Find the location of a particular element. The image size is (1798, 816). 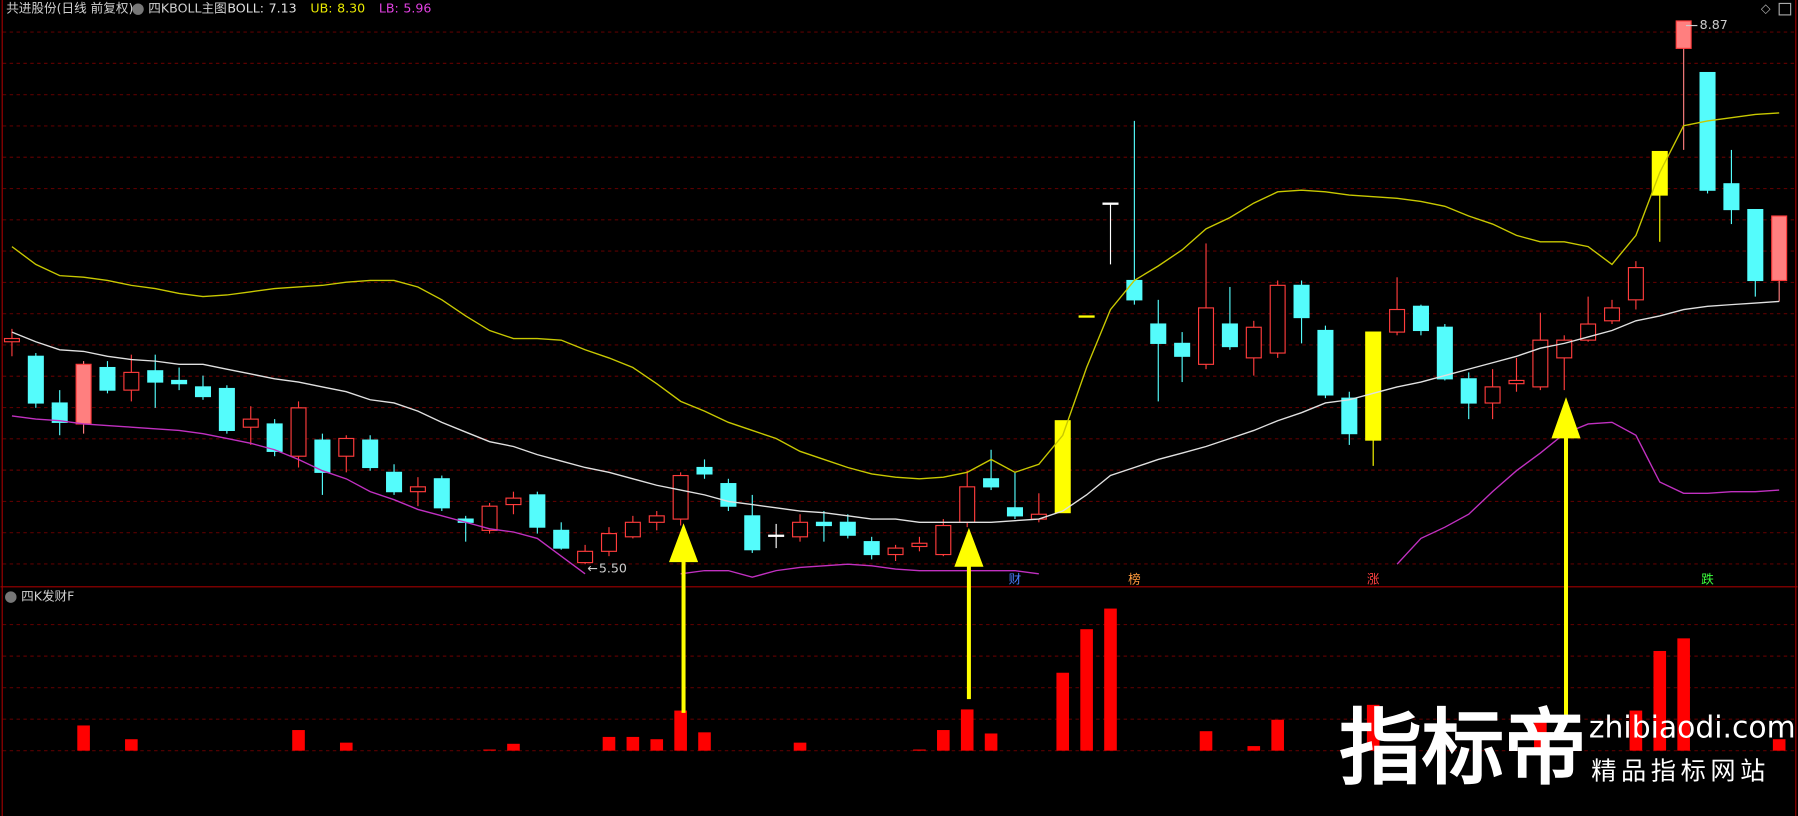

header-value: 7.13 is located at coordinates (283, 8).